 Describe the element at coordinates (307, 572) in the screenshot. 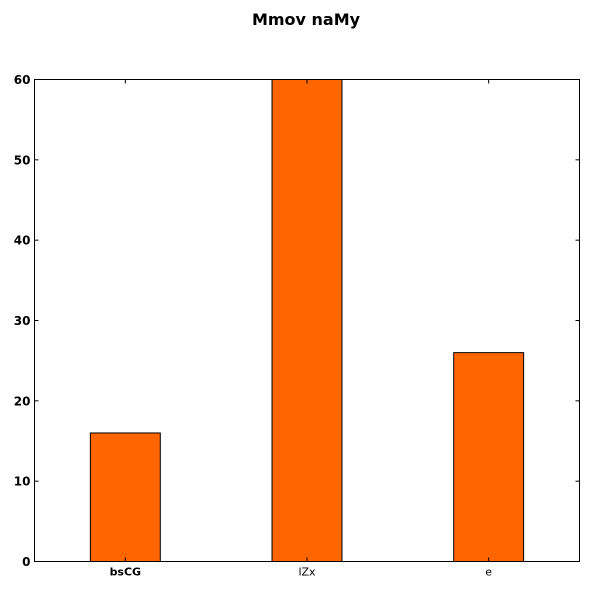

I see `x-tick-label: lZx` at that location.